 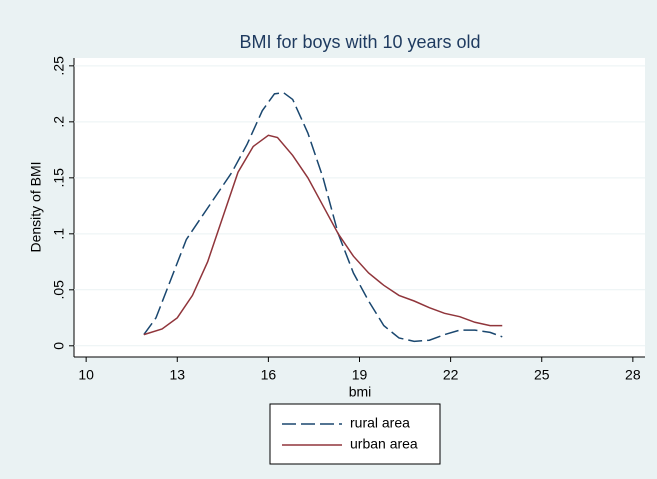 What do you see at coordinates (380, 423) in the screenshot?
I see `legend-label: rural area` at bounding box center [380, 423].